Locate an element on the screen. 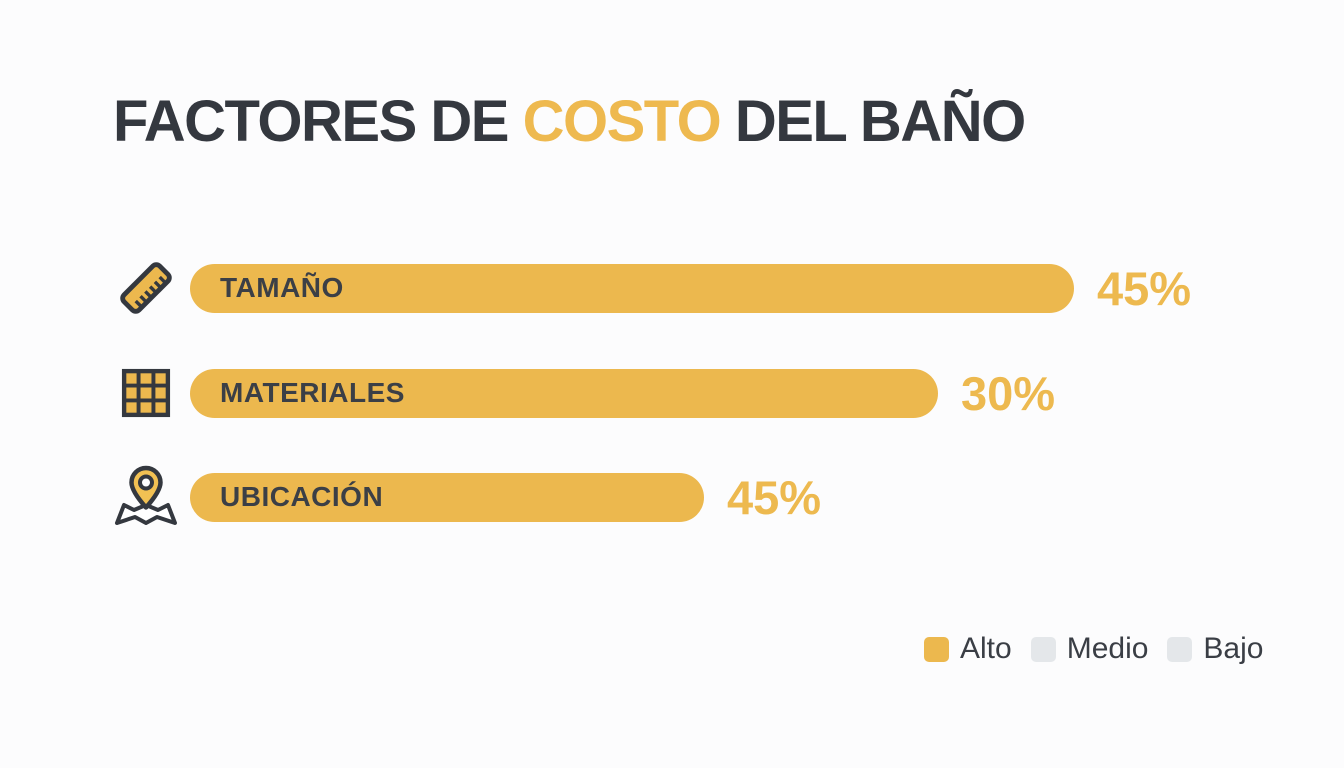  legend-label-medio: Medio is located at coordinates (1107, 648).